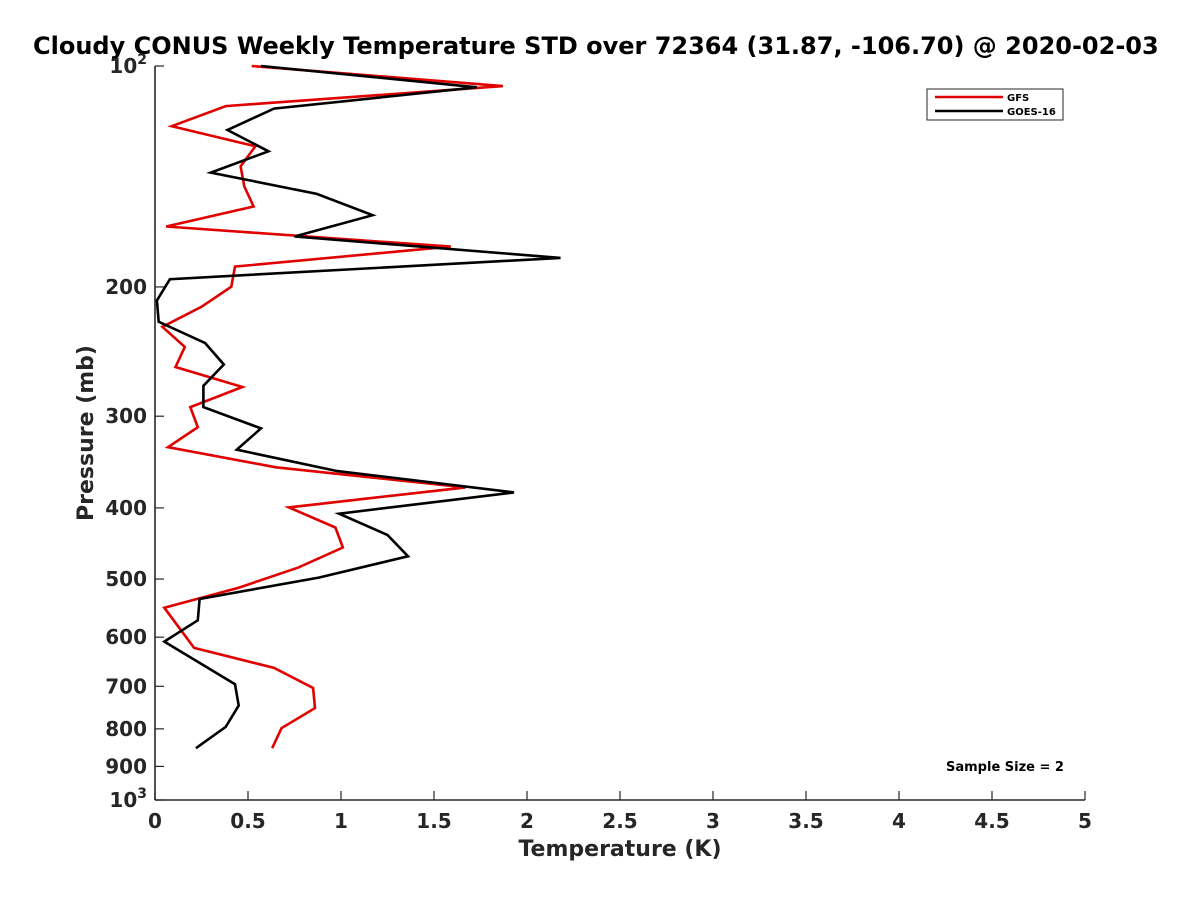 The width and height of the screenshot is (1200, 900). What do you see at coordinates (527, 821) in the screenshot?
I see `x-tick-label: 2` at bounding box center [527, 821].